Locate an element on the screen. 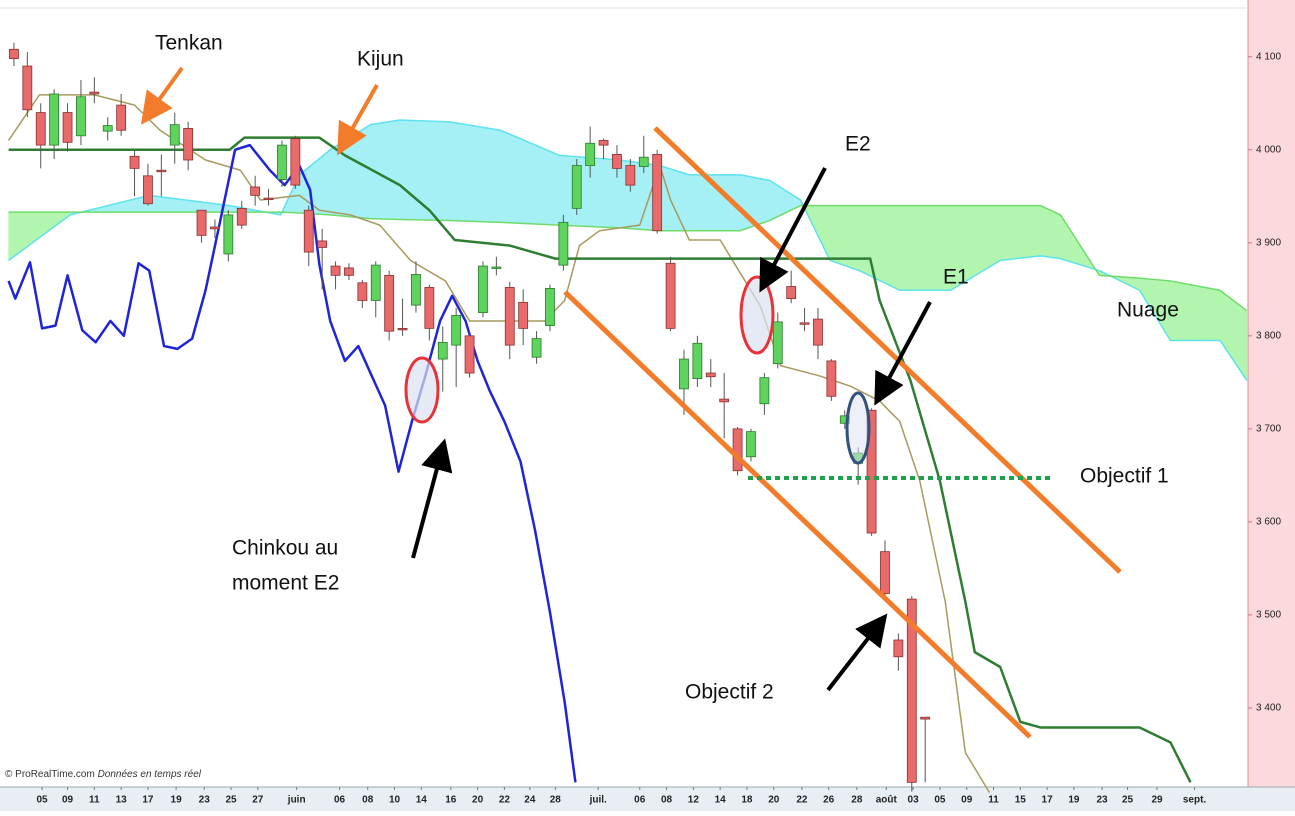  y-tick-label: 3 400 is located at coordinates (1268, 708).